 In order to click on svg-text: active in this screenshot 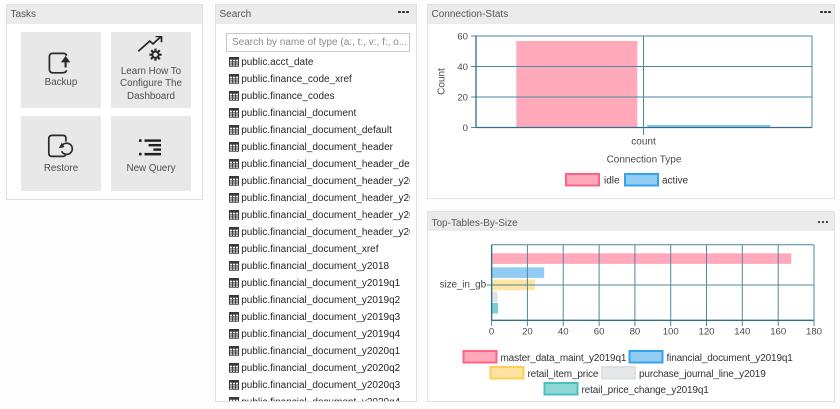, I will do `click(675, 181)`.